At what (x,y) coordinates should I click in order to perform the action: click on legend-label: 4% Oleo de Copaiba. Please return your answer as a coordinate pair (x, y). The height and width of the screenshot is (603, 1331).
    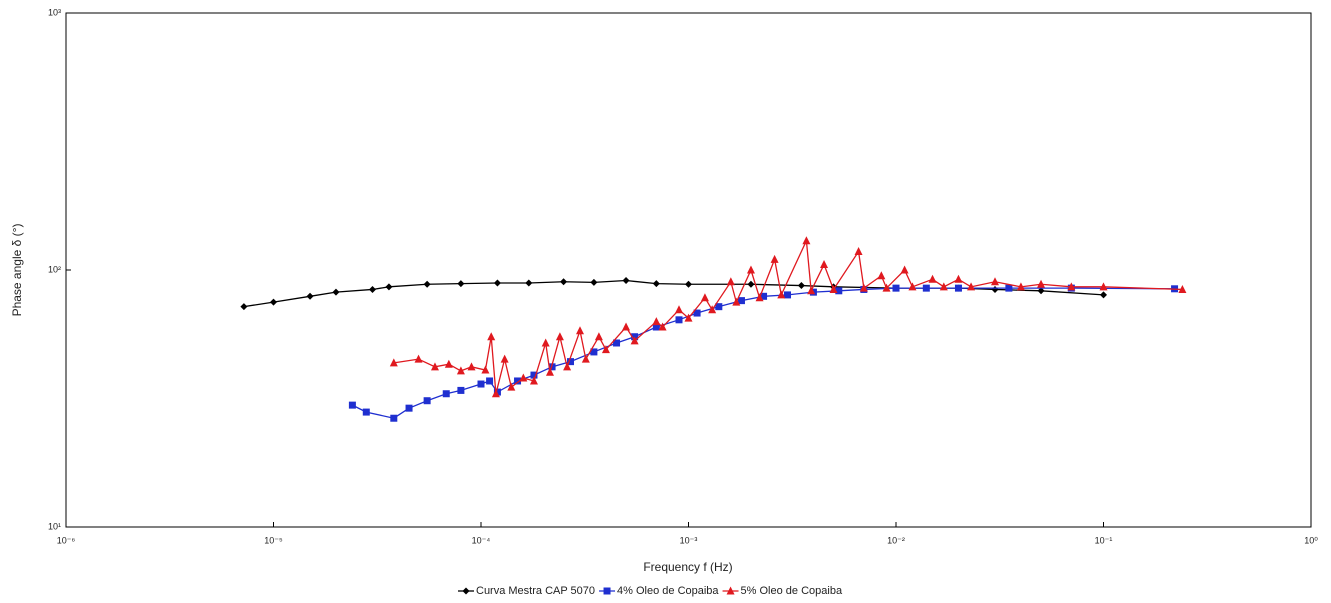
    Looking at the image, I should click on (668, 591).